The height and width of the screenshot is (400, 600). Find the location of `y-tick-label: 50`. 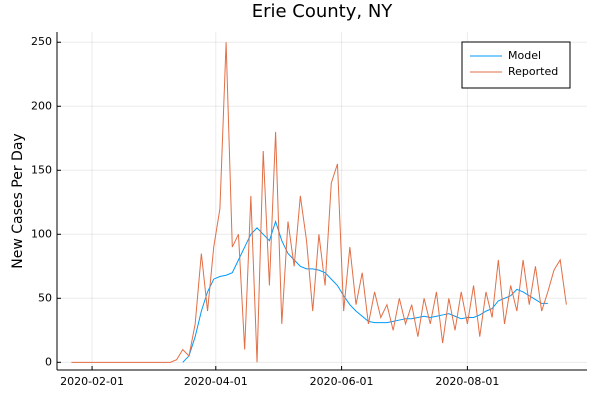

y-tick-label: 50 is located at coordinates (45, 297).